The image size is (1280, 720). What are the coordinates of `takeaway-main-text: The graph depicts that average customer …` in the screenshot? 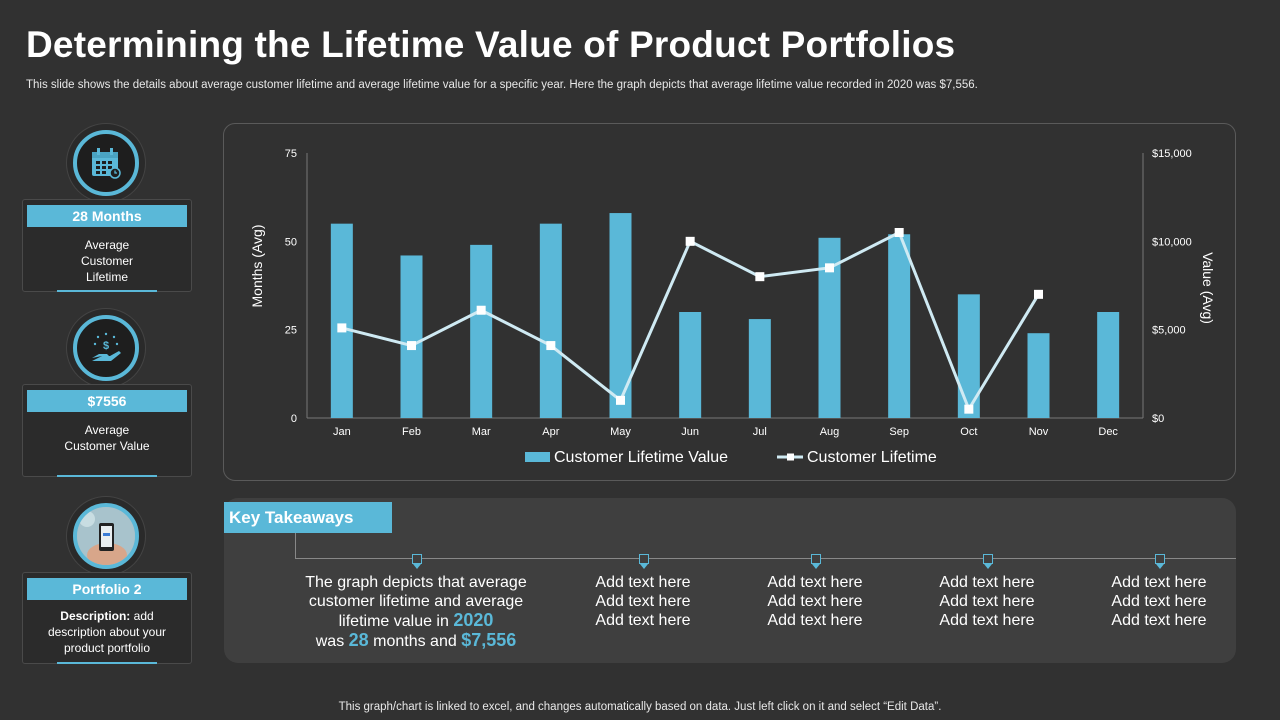 It's located at (416, 612).